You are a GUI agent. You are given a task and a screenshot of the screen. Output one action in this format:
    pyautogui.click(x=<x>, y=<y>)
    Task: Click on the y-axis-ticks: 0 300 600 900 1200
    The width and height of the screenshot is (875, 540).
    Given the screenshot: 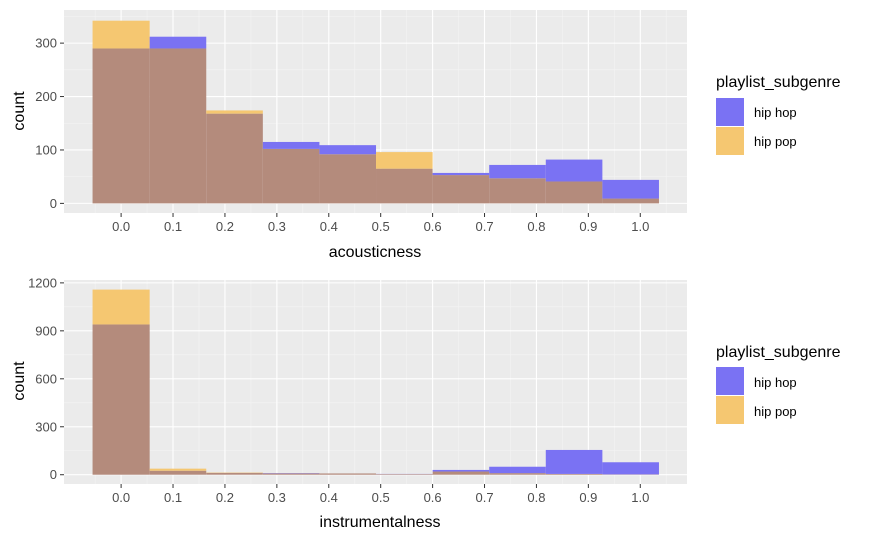 What is the action you would take?
    pyautogui.click(x=46, y=378)
    